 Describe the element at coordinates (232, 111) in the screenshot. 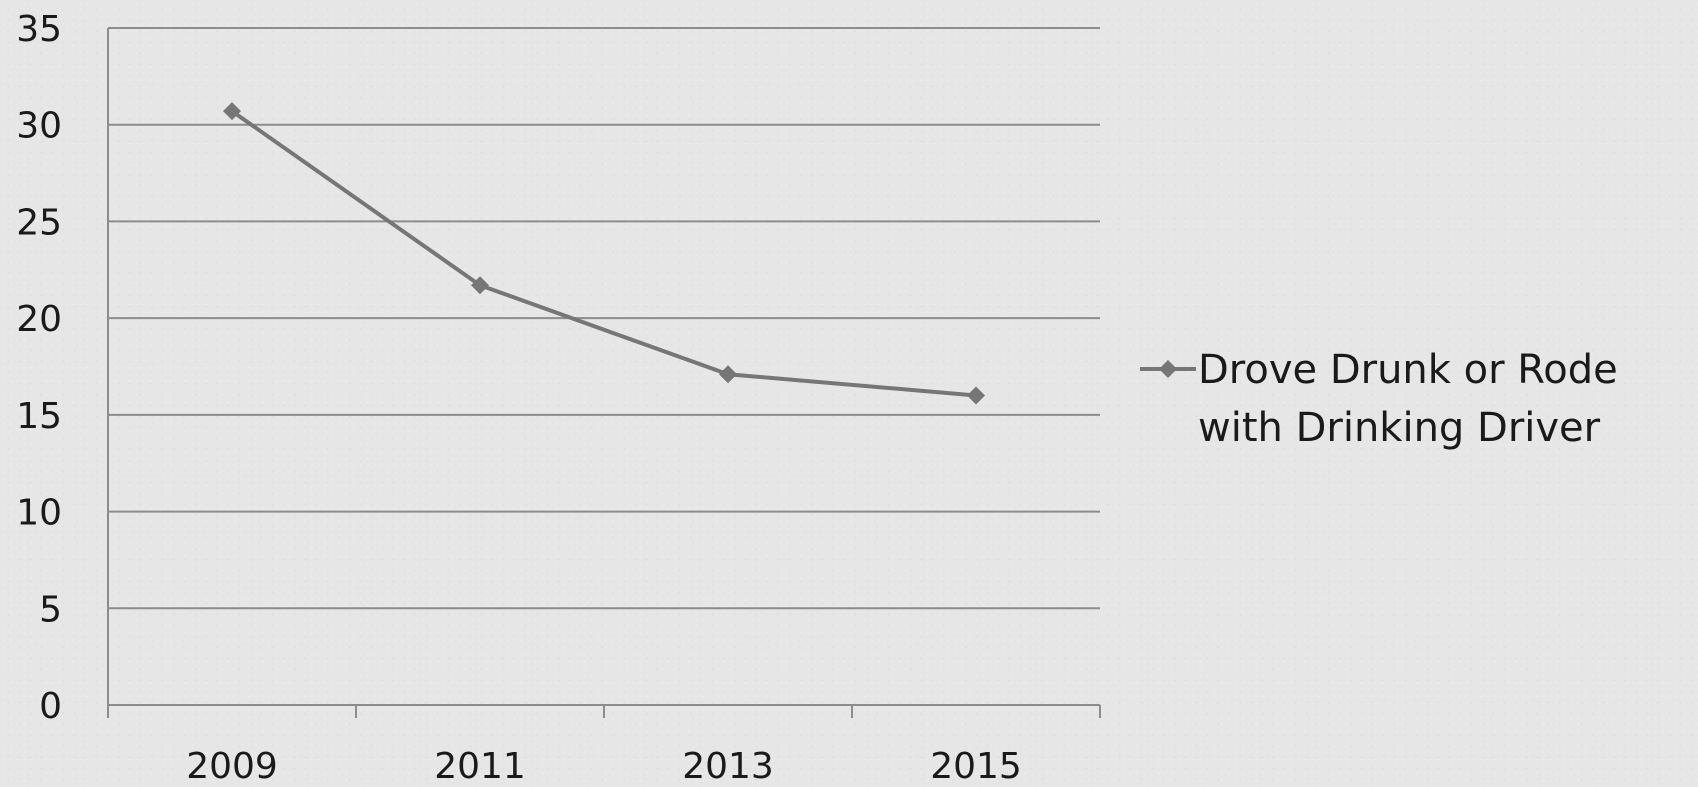

I see `data-point-2009` at that location.